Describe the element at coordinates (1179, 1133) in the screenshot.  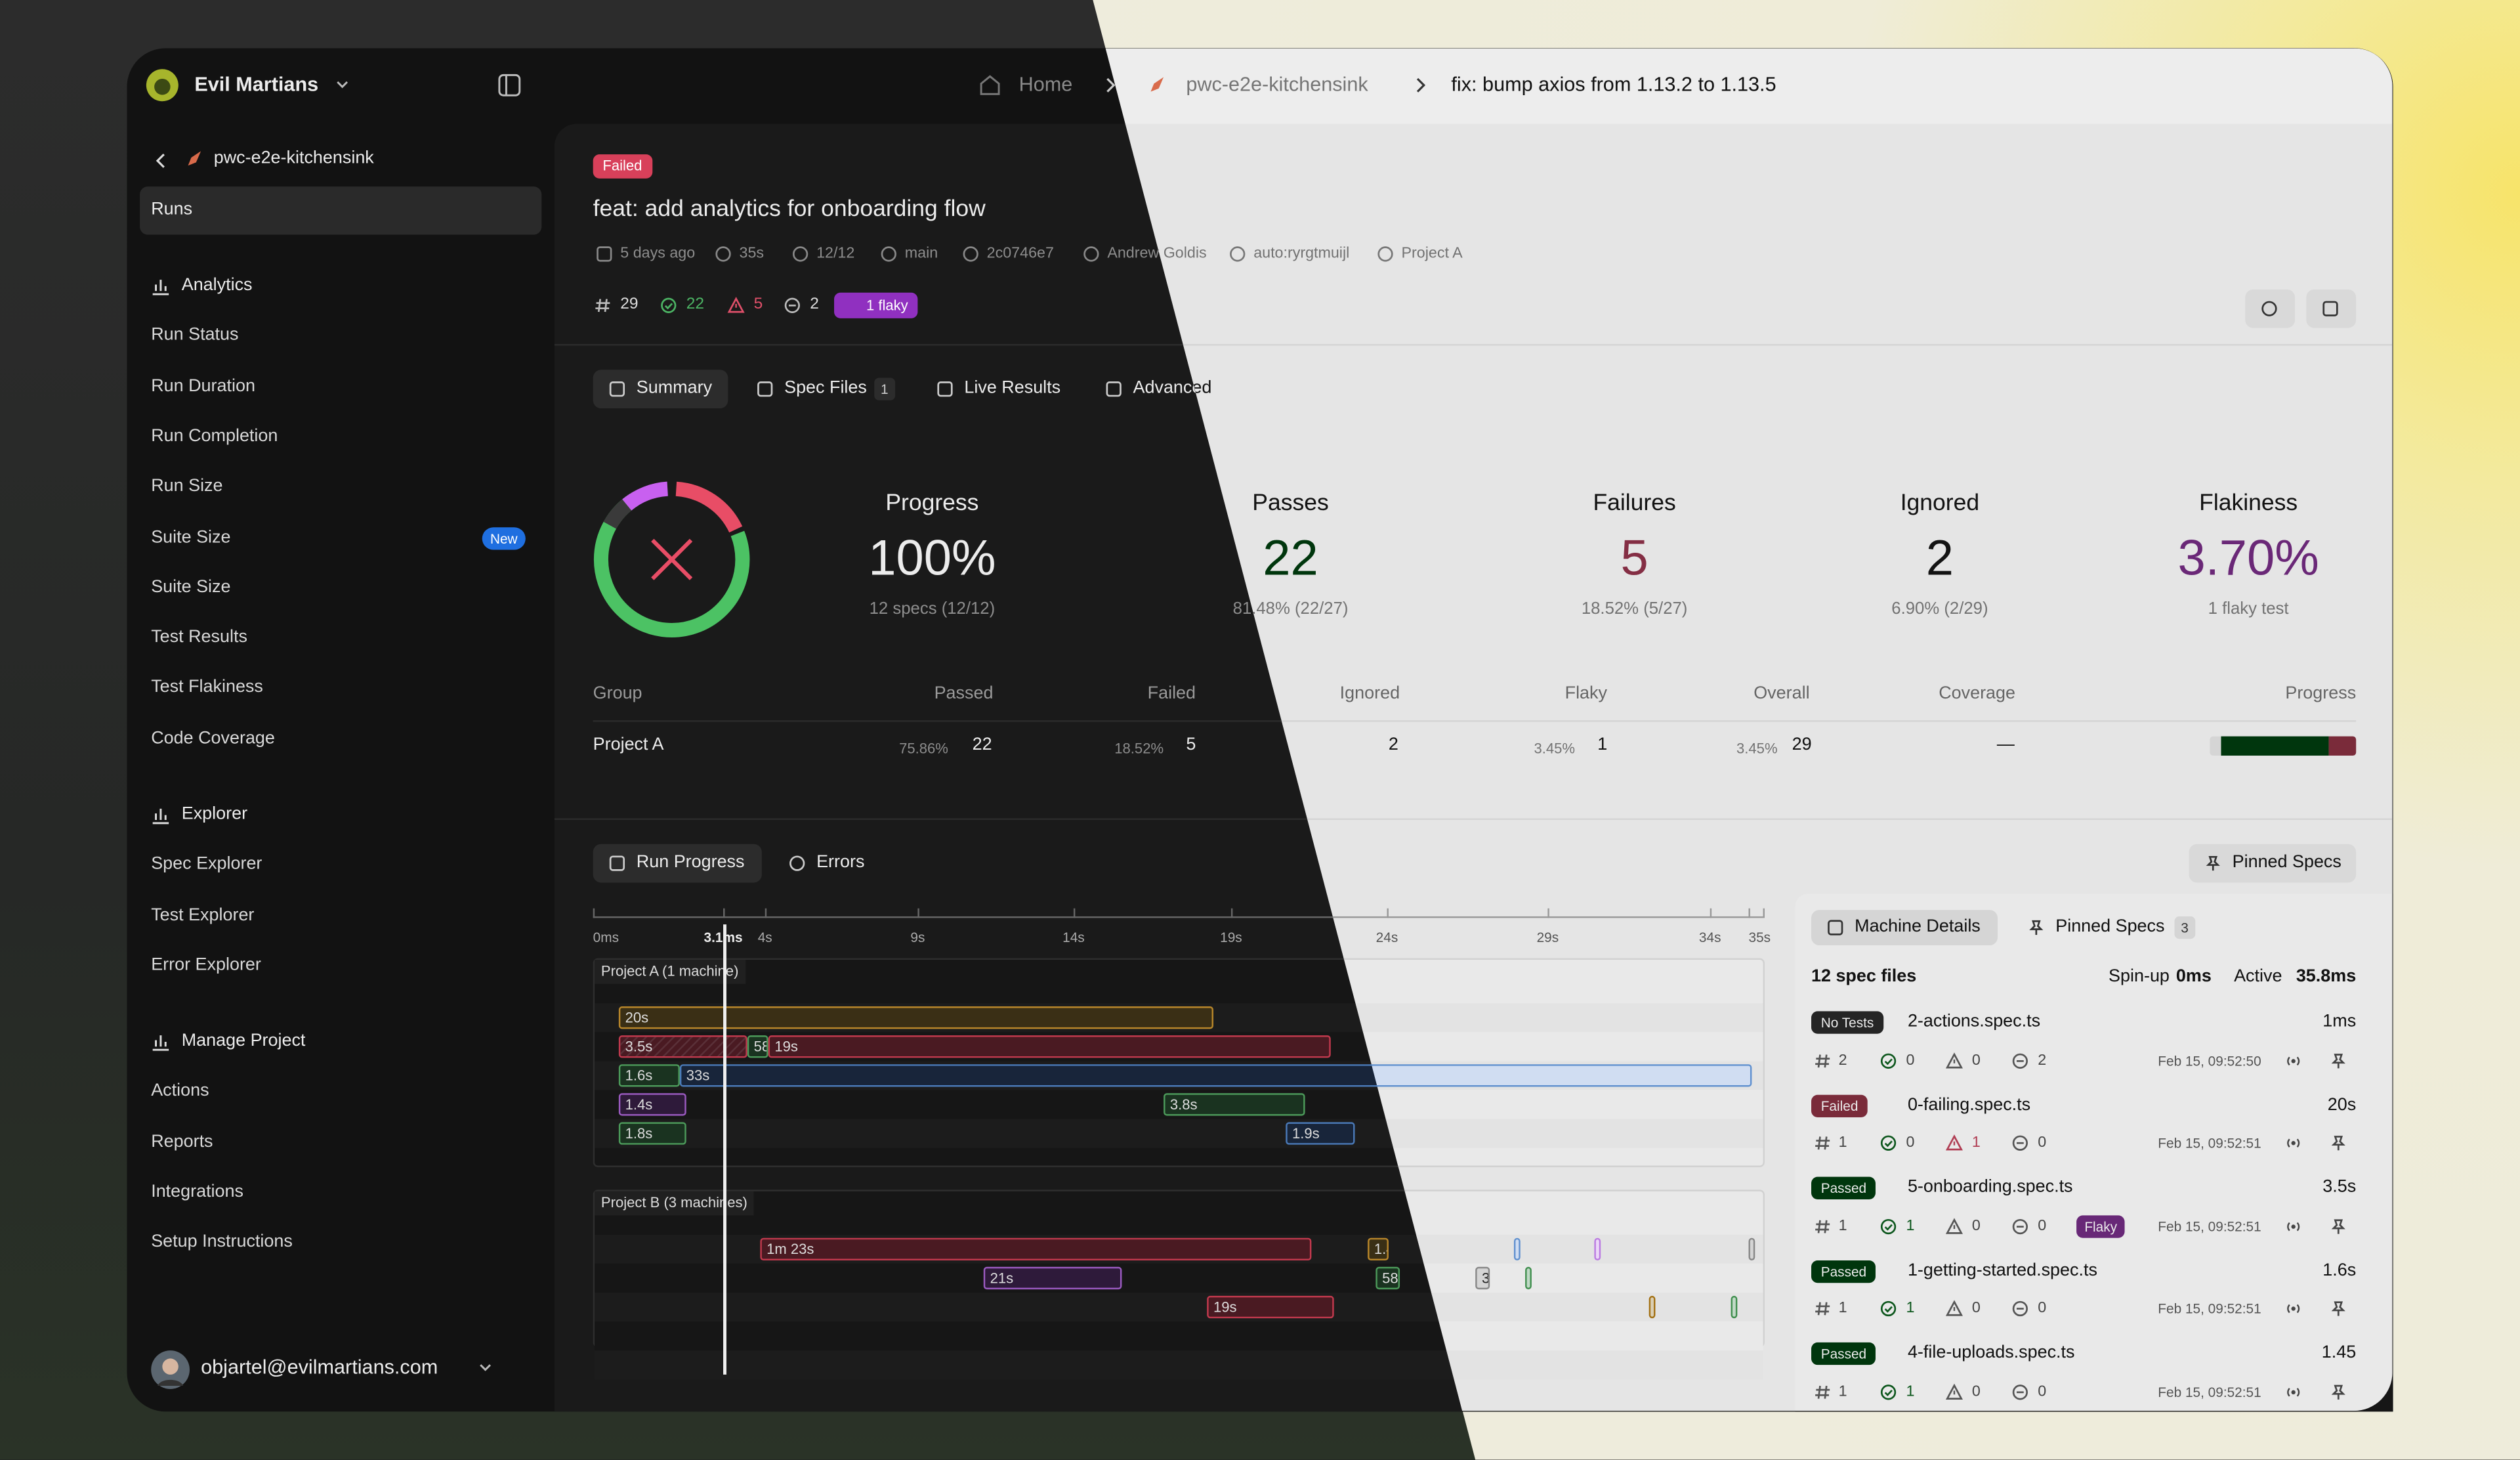
I see `lane` at that location.